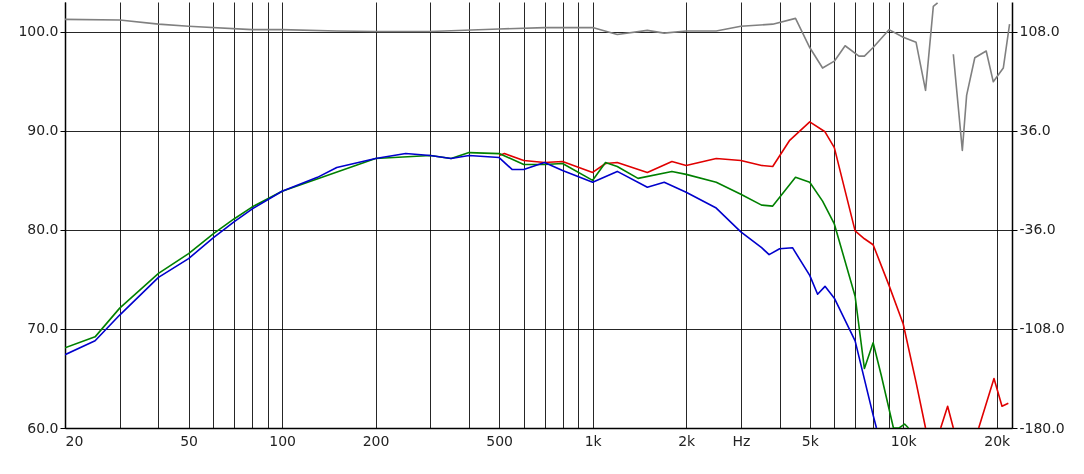 Image resolution: width=1084 pixels, height=474 pixels. I want to click on x-tick-label: 100, so click(282, 440).